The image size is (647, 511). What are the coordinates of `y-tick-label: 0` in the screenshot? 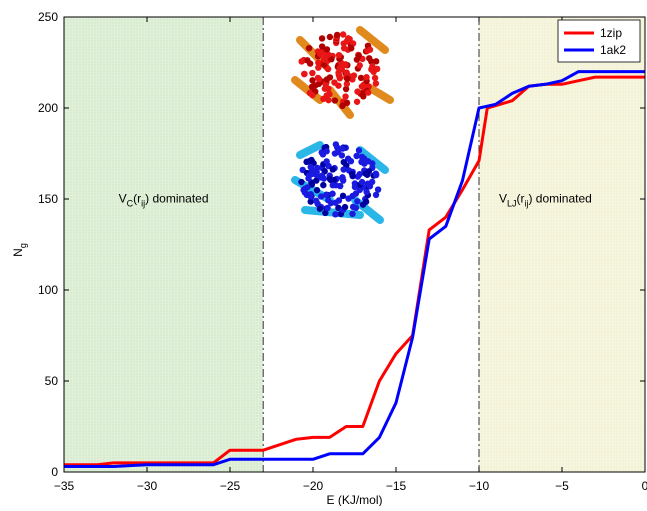 It's located at (54, 472).